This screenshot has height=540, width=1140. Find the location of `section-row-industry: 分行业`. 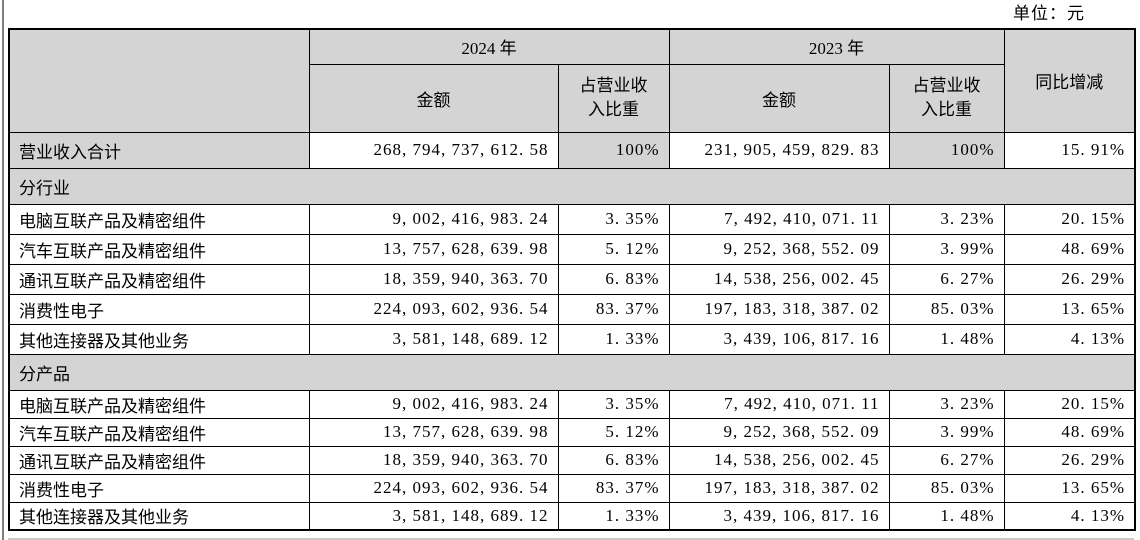

section-row-industry: 分行业 is located at coordinates (572, 186).